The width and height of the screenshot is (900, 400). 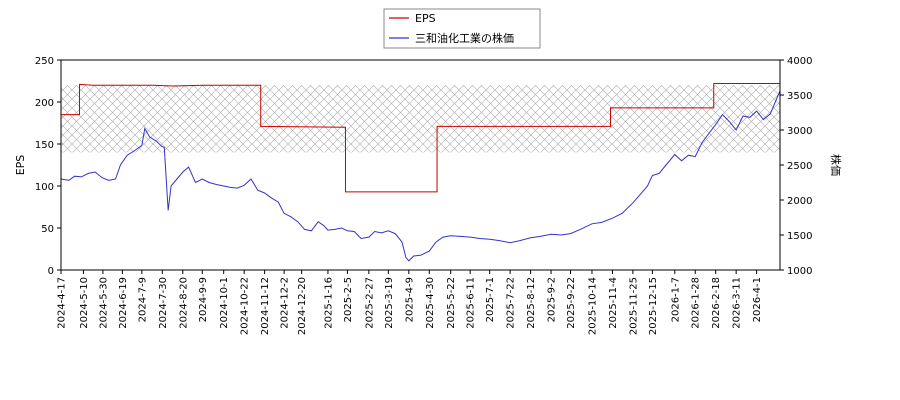 What do you see at coordinates (799, 201) in the screenshot?
I see `y-tick-label-right: 2000` at bounding box center [799, 201].